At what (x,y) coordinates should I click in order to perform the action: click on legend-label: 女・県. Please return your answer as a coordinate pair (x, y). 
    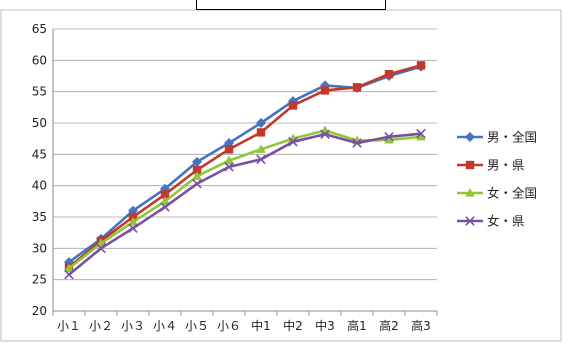
    Looking at the image, I should click on (506, 221).